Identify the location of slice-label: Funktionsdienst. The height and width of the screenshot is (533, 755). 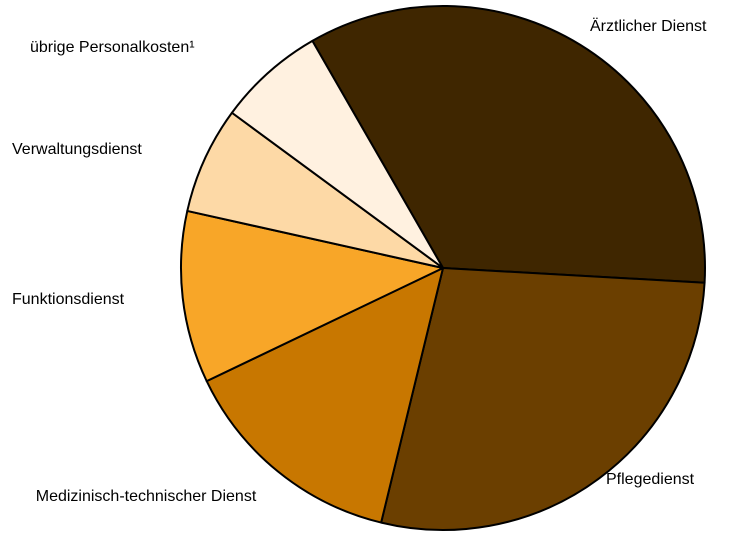
(68, 299).